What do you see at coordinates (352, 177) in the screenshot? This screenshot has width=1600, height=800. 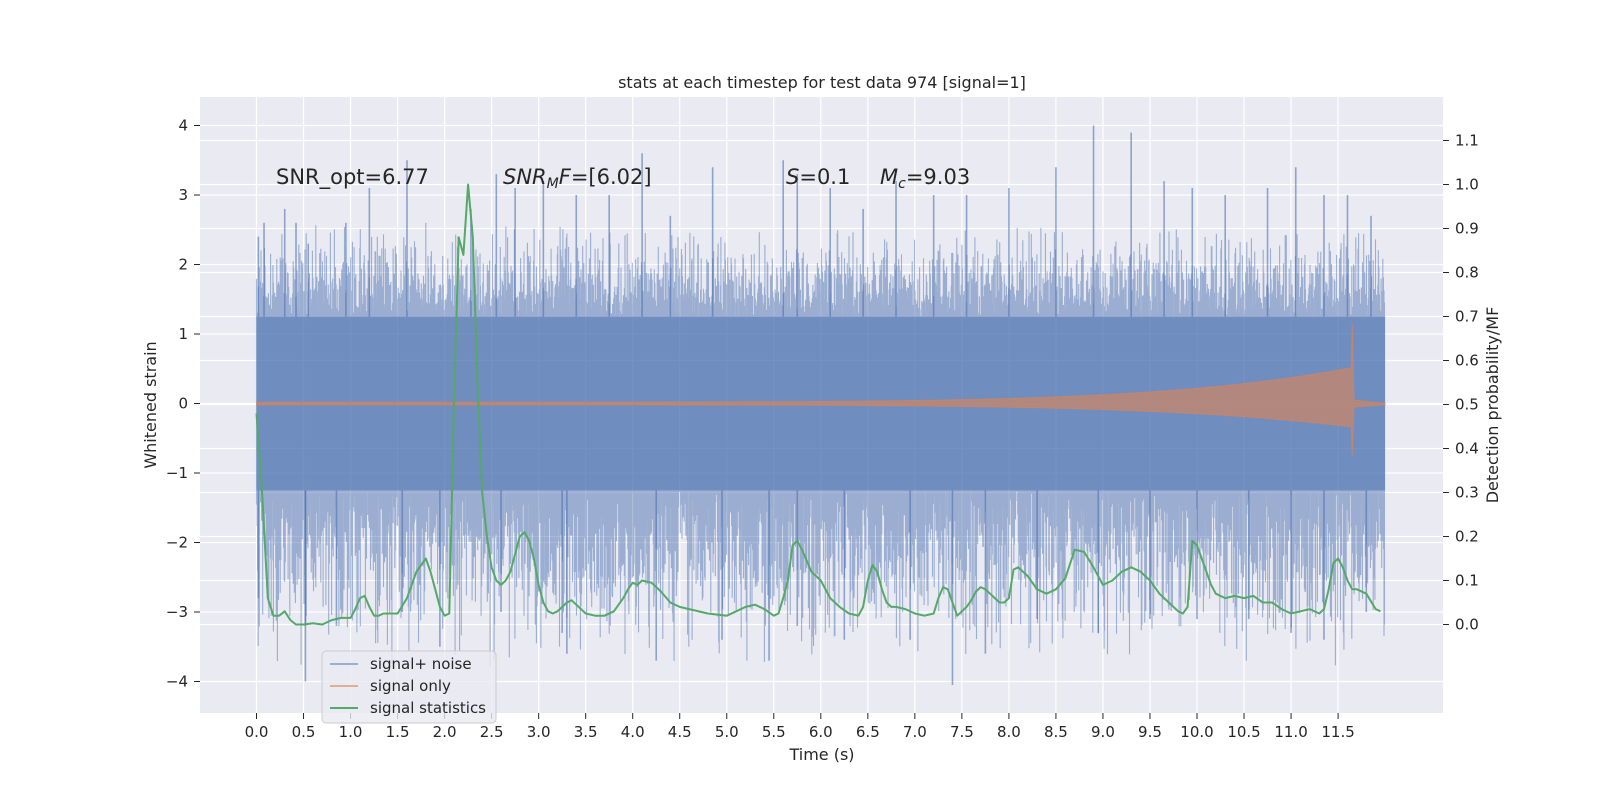 I see `annotation-snr-opt: SNR_opt=6.77` at bounding box center [352, 177].